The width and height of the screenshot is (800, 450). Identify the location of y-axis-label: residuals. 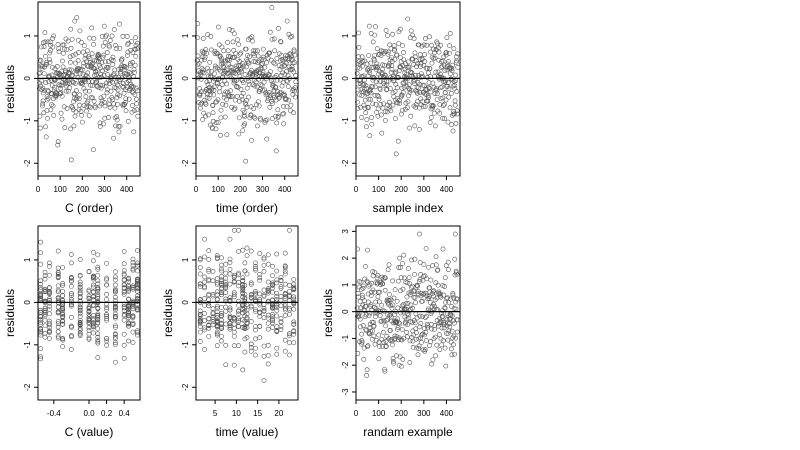
(10, 89).